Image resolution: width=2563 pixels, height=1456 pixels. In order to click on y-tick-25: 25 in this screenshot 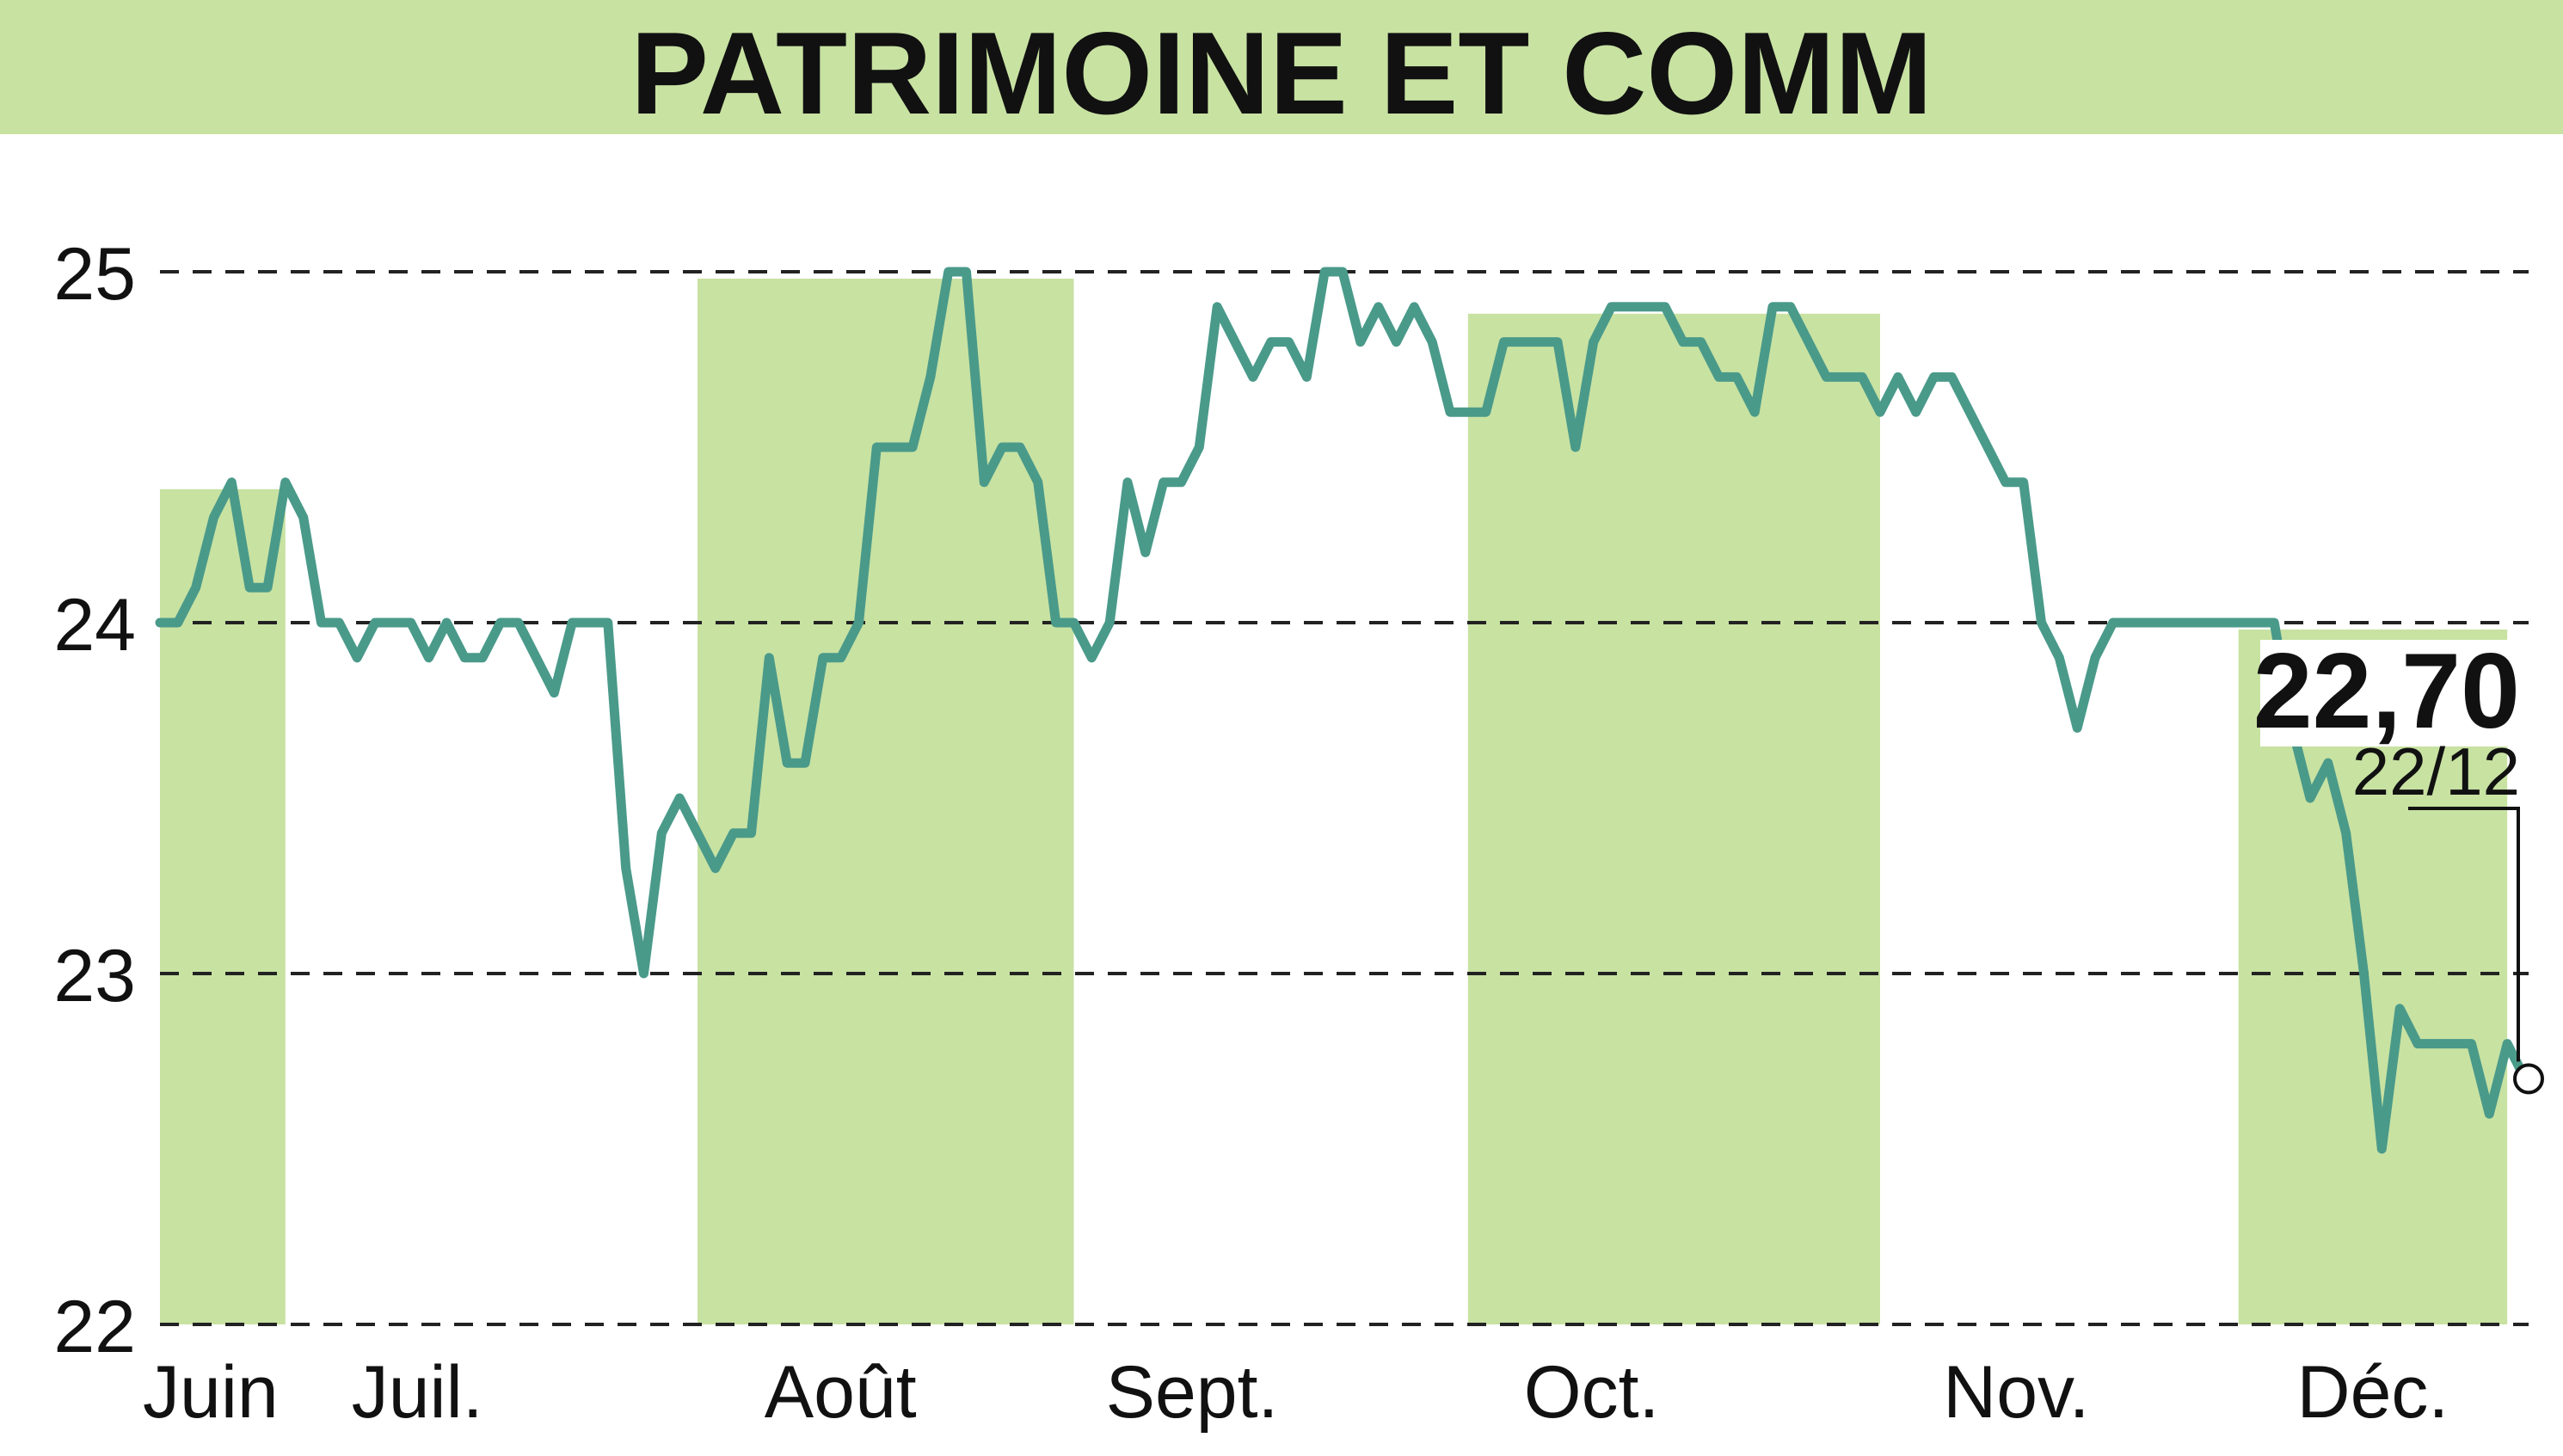, I will do `click(94, 275)`.